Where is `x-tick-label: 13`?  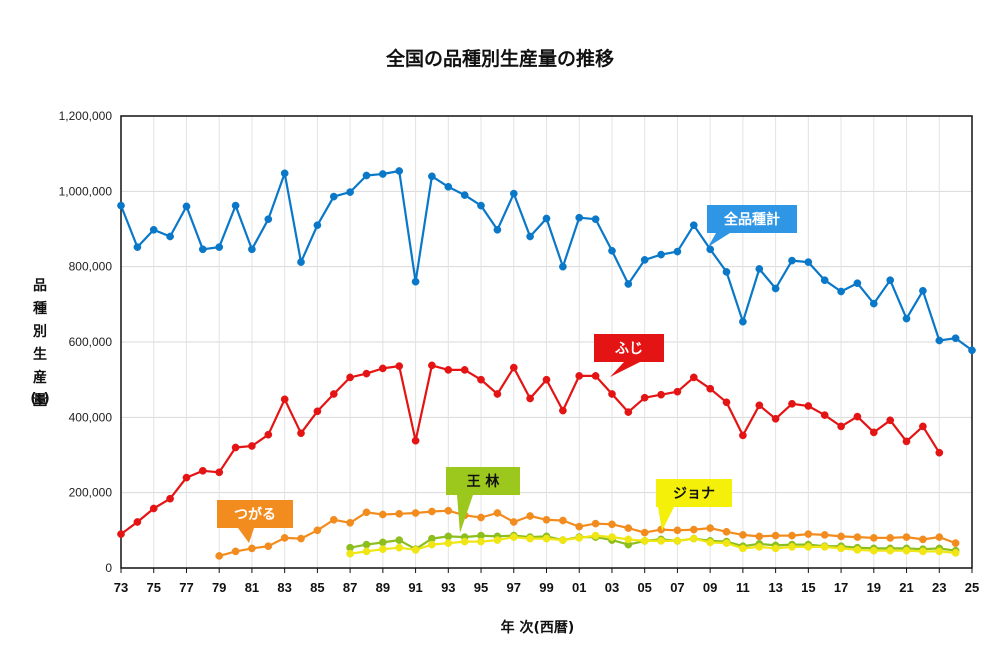 x-tick-label: 13 is located at coordinates (775, 587).